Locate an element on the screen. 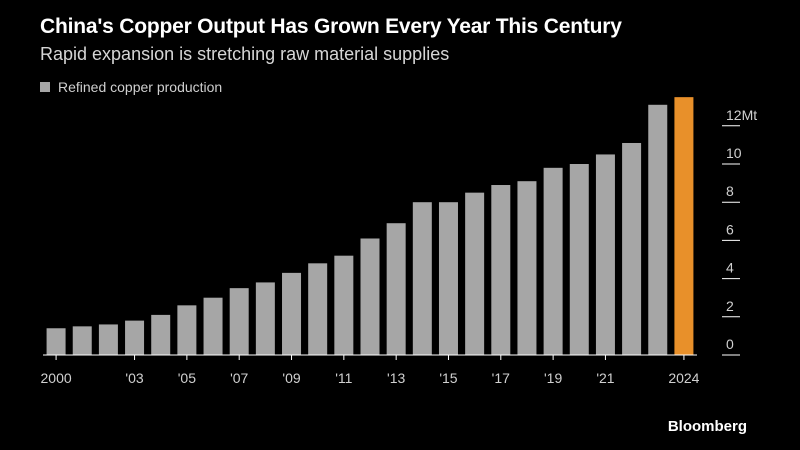 This screenshot has height=450, width=800. legend: Refined copper production is located at coordinates (131, 87).